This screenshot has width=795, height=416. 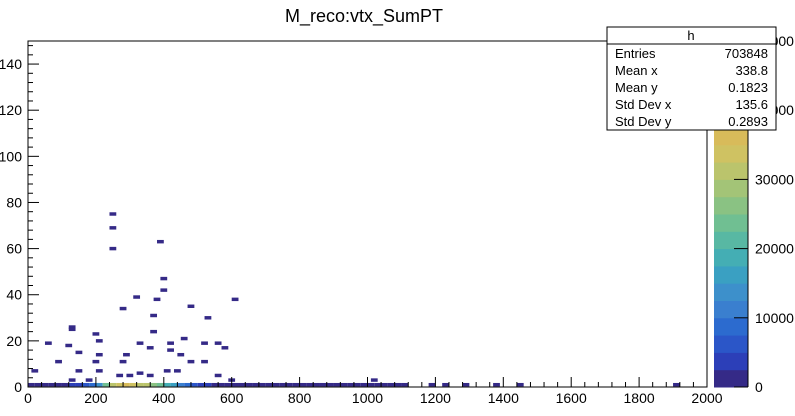 What do you see at coordinates (14, 249) in the screenshot?
I see `y-tick-label: 60` at bounding box center [14, 249].